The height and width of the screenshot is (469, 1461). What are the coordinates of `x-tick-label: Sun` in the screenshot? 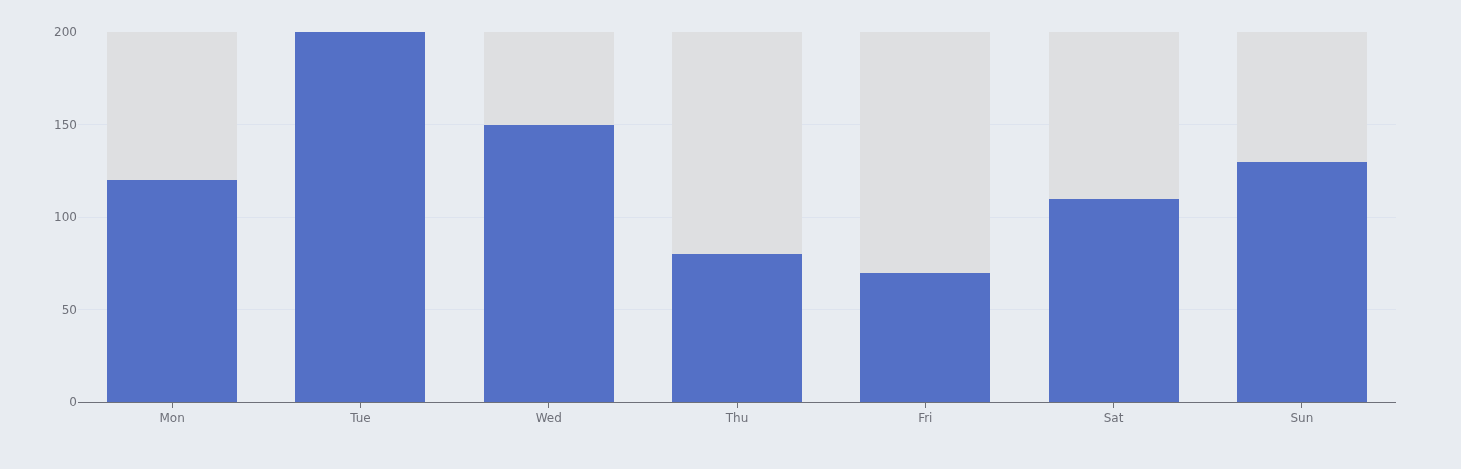 It's located at (1302, 418).